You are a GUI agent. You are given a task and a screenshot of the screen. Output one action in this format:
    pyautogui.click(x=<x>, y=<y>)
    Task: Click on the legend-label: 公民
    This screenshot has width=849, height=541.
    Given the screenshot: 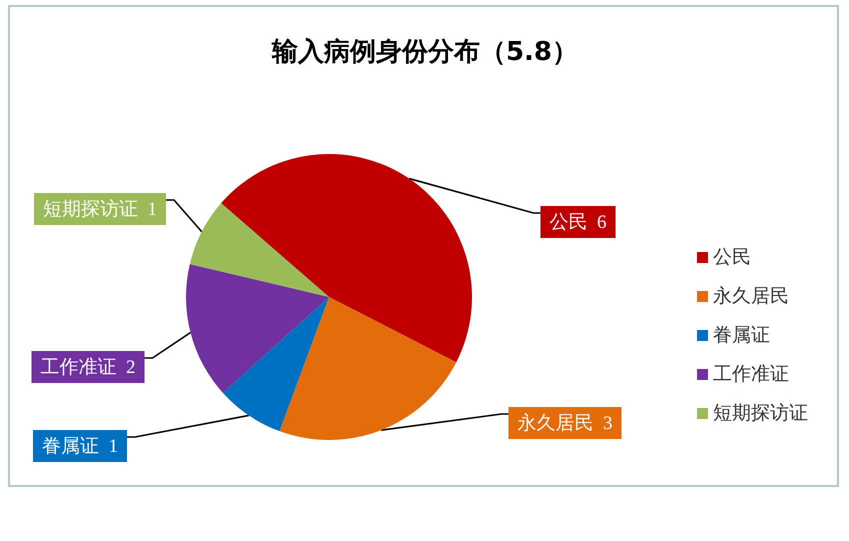 What is the action you would take?
    pyautogui.click(x=732, y=257)
    